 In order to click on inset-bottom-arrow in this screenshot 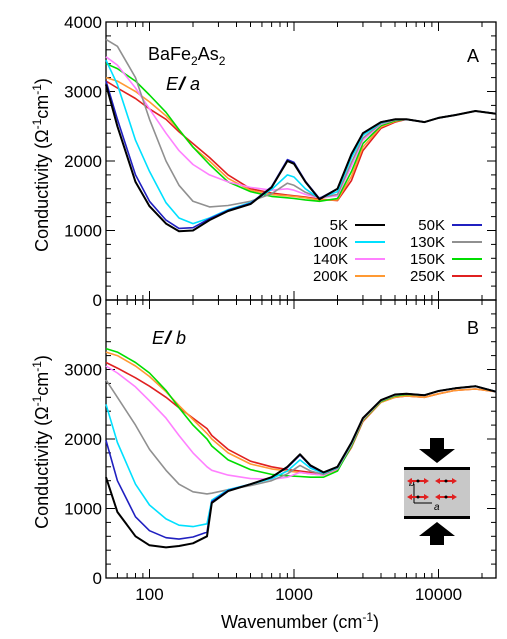, I will do `click(437, 529)`.